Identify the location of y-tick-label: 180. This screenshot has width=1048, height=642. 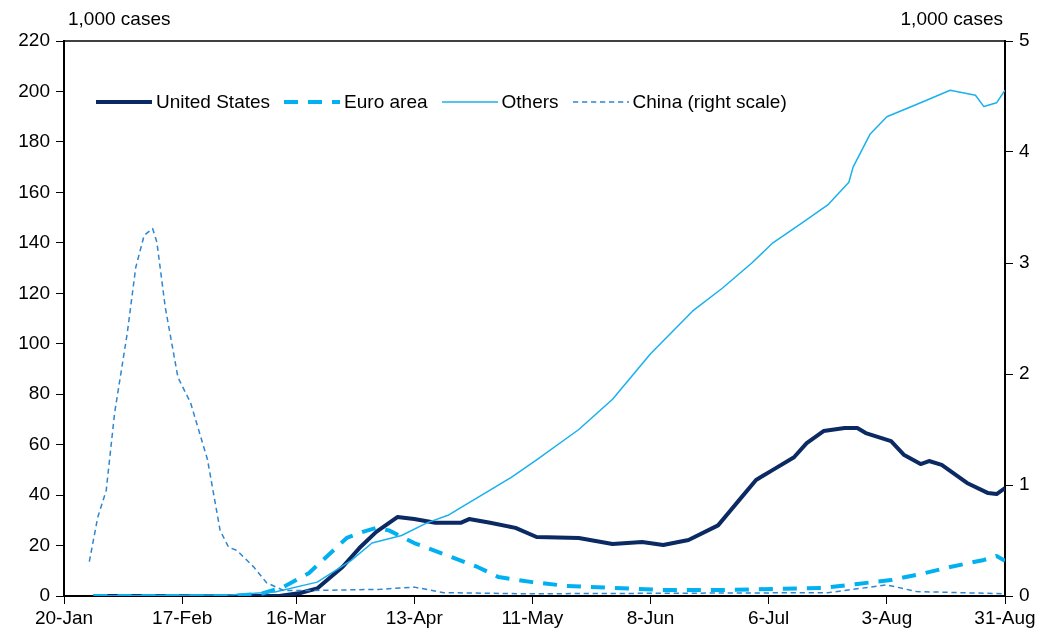
(34, 141).